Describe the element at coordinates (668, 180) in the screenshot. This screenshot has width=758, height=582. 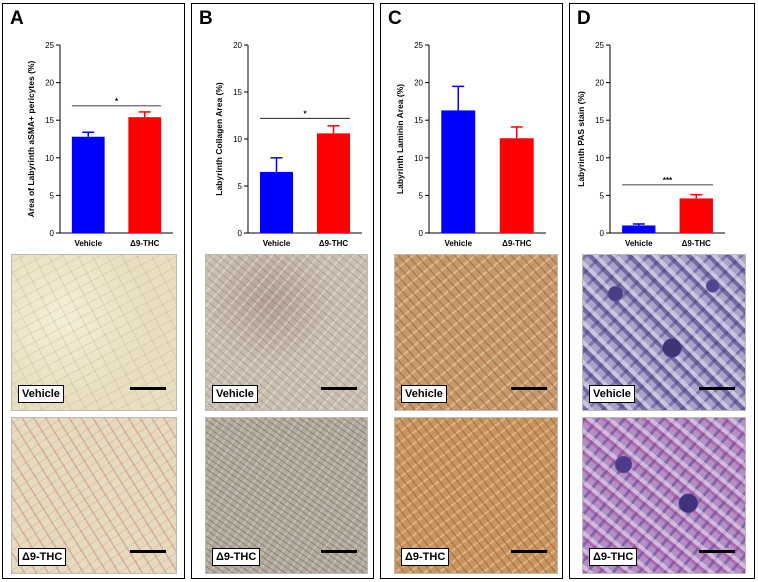
I see `significance-label: ***` at that location.